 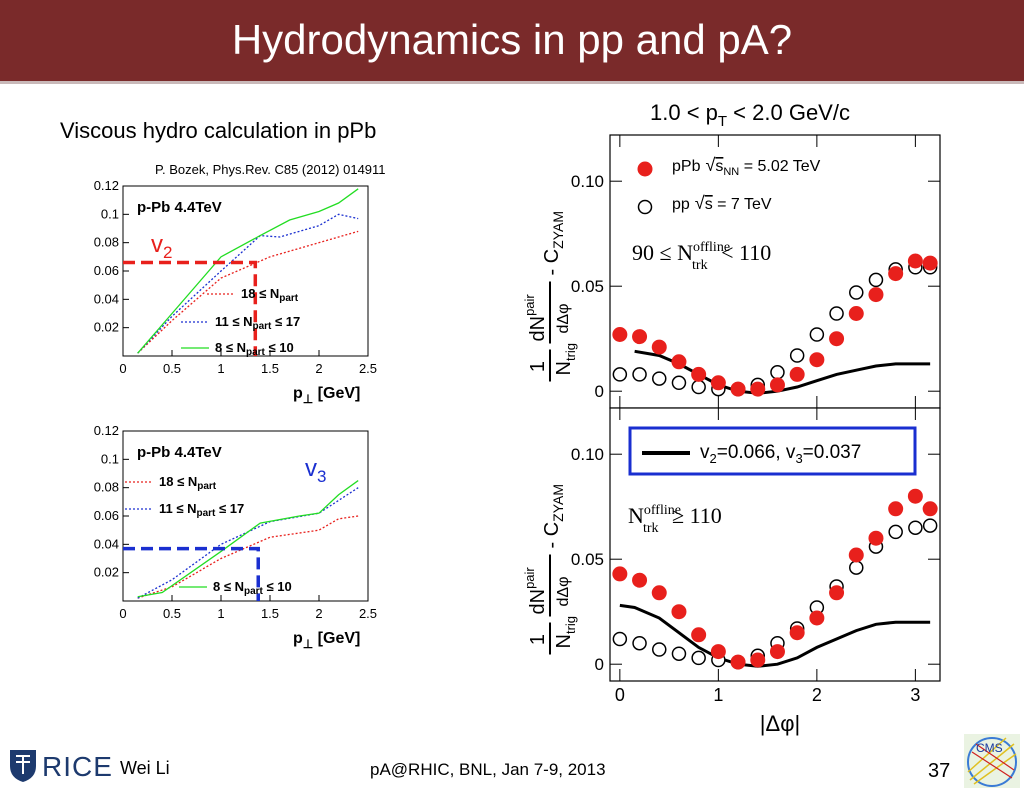 What do you see at coordinates (326, 640) in the screenshot?
I see `x-axis-label: p⊥ [GeV]` at bounding box center [326, 640].